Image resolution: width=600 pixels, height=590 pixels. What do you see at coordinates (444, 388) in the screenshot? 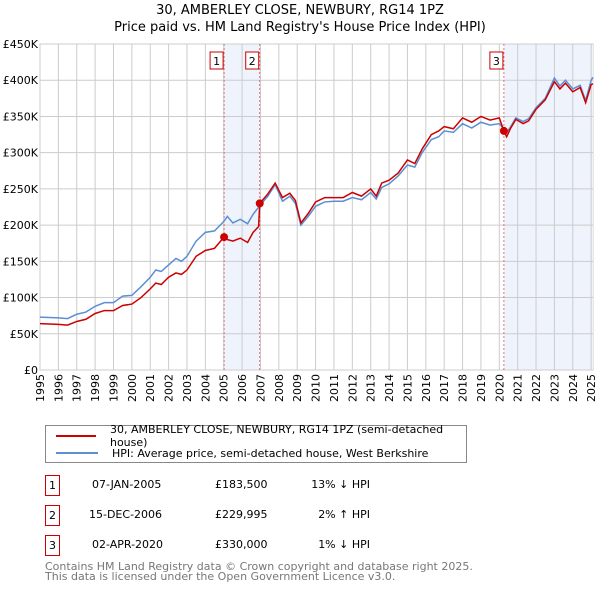
I see `x-tick-label: 2017` at bounding box center [444, 388].